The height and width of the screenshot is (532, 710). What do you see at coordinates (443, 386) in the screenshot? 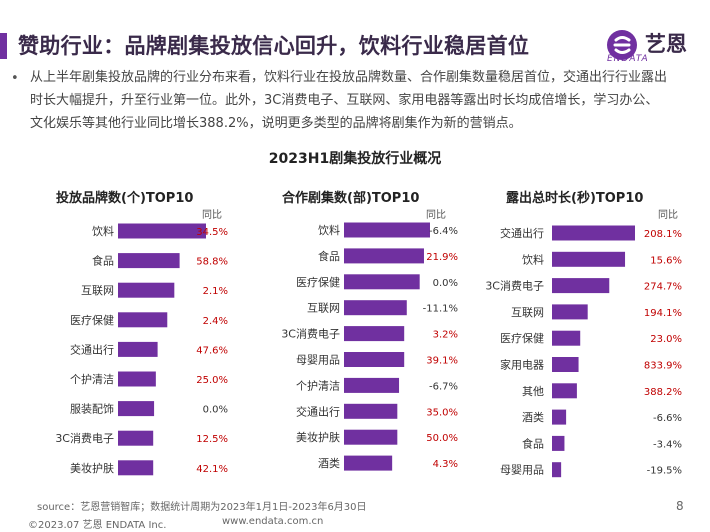
I see `yoy-value: -6.7%` at bounding box center [443, 386].